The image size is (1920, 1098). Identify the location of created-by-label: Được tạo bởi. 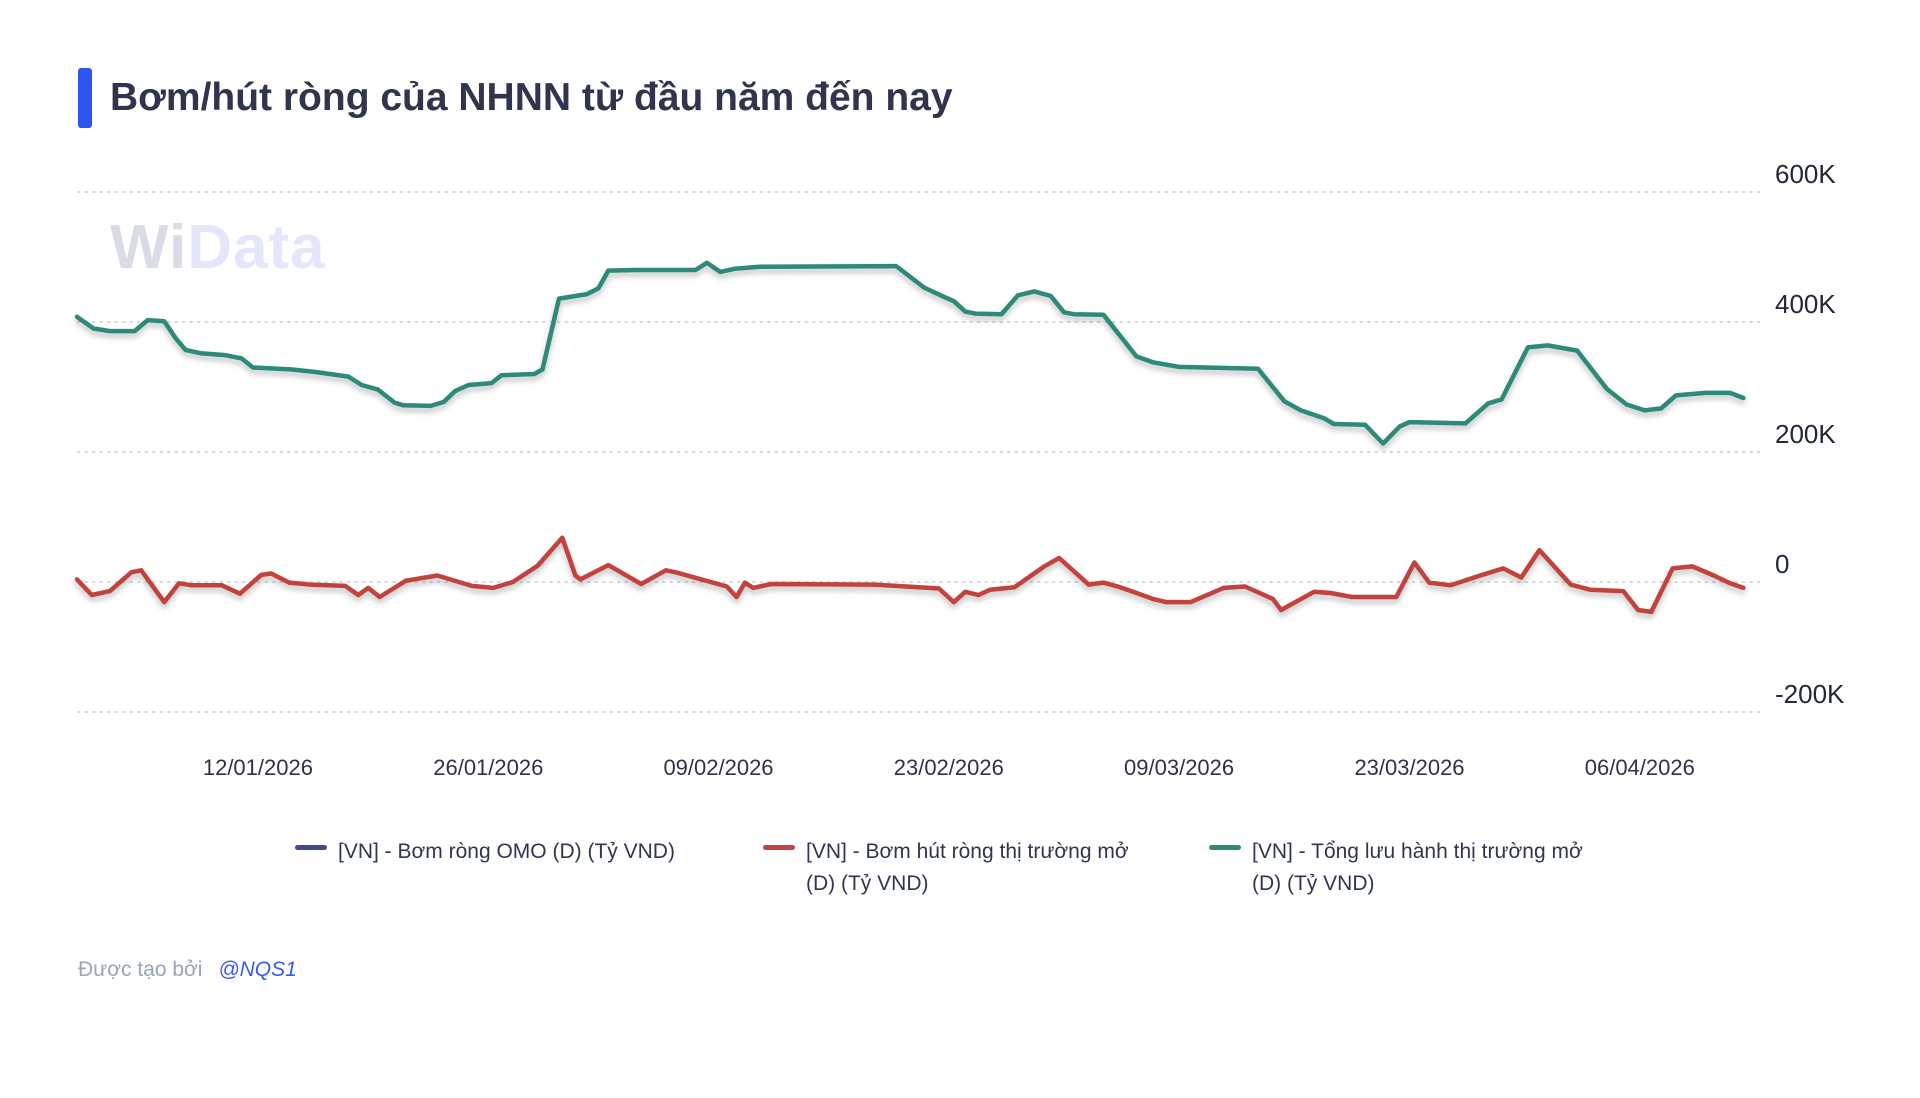
(140, 969).